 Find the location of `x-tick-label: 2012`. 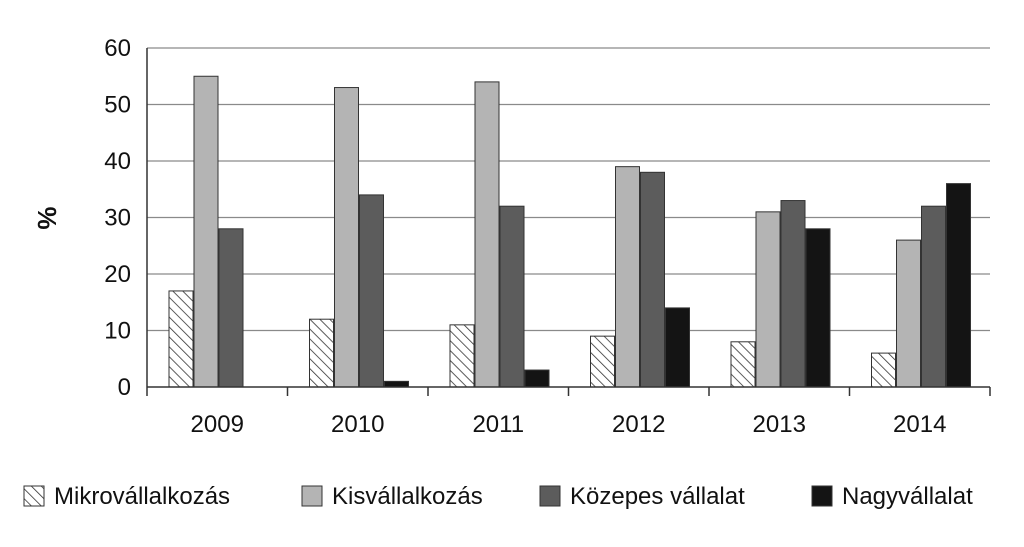

x-tick-label: 2012 is located at coordinates (638, 424).